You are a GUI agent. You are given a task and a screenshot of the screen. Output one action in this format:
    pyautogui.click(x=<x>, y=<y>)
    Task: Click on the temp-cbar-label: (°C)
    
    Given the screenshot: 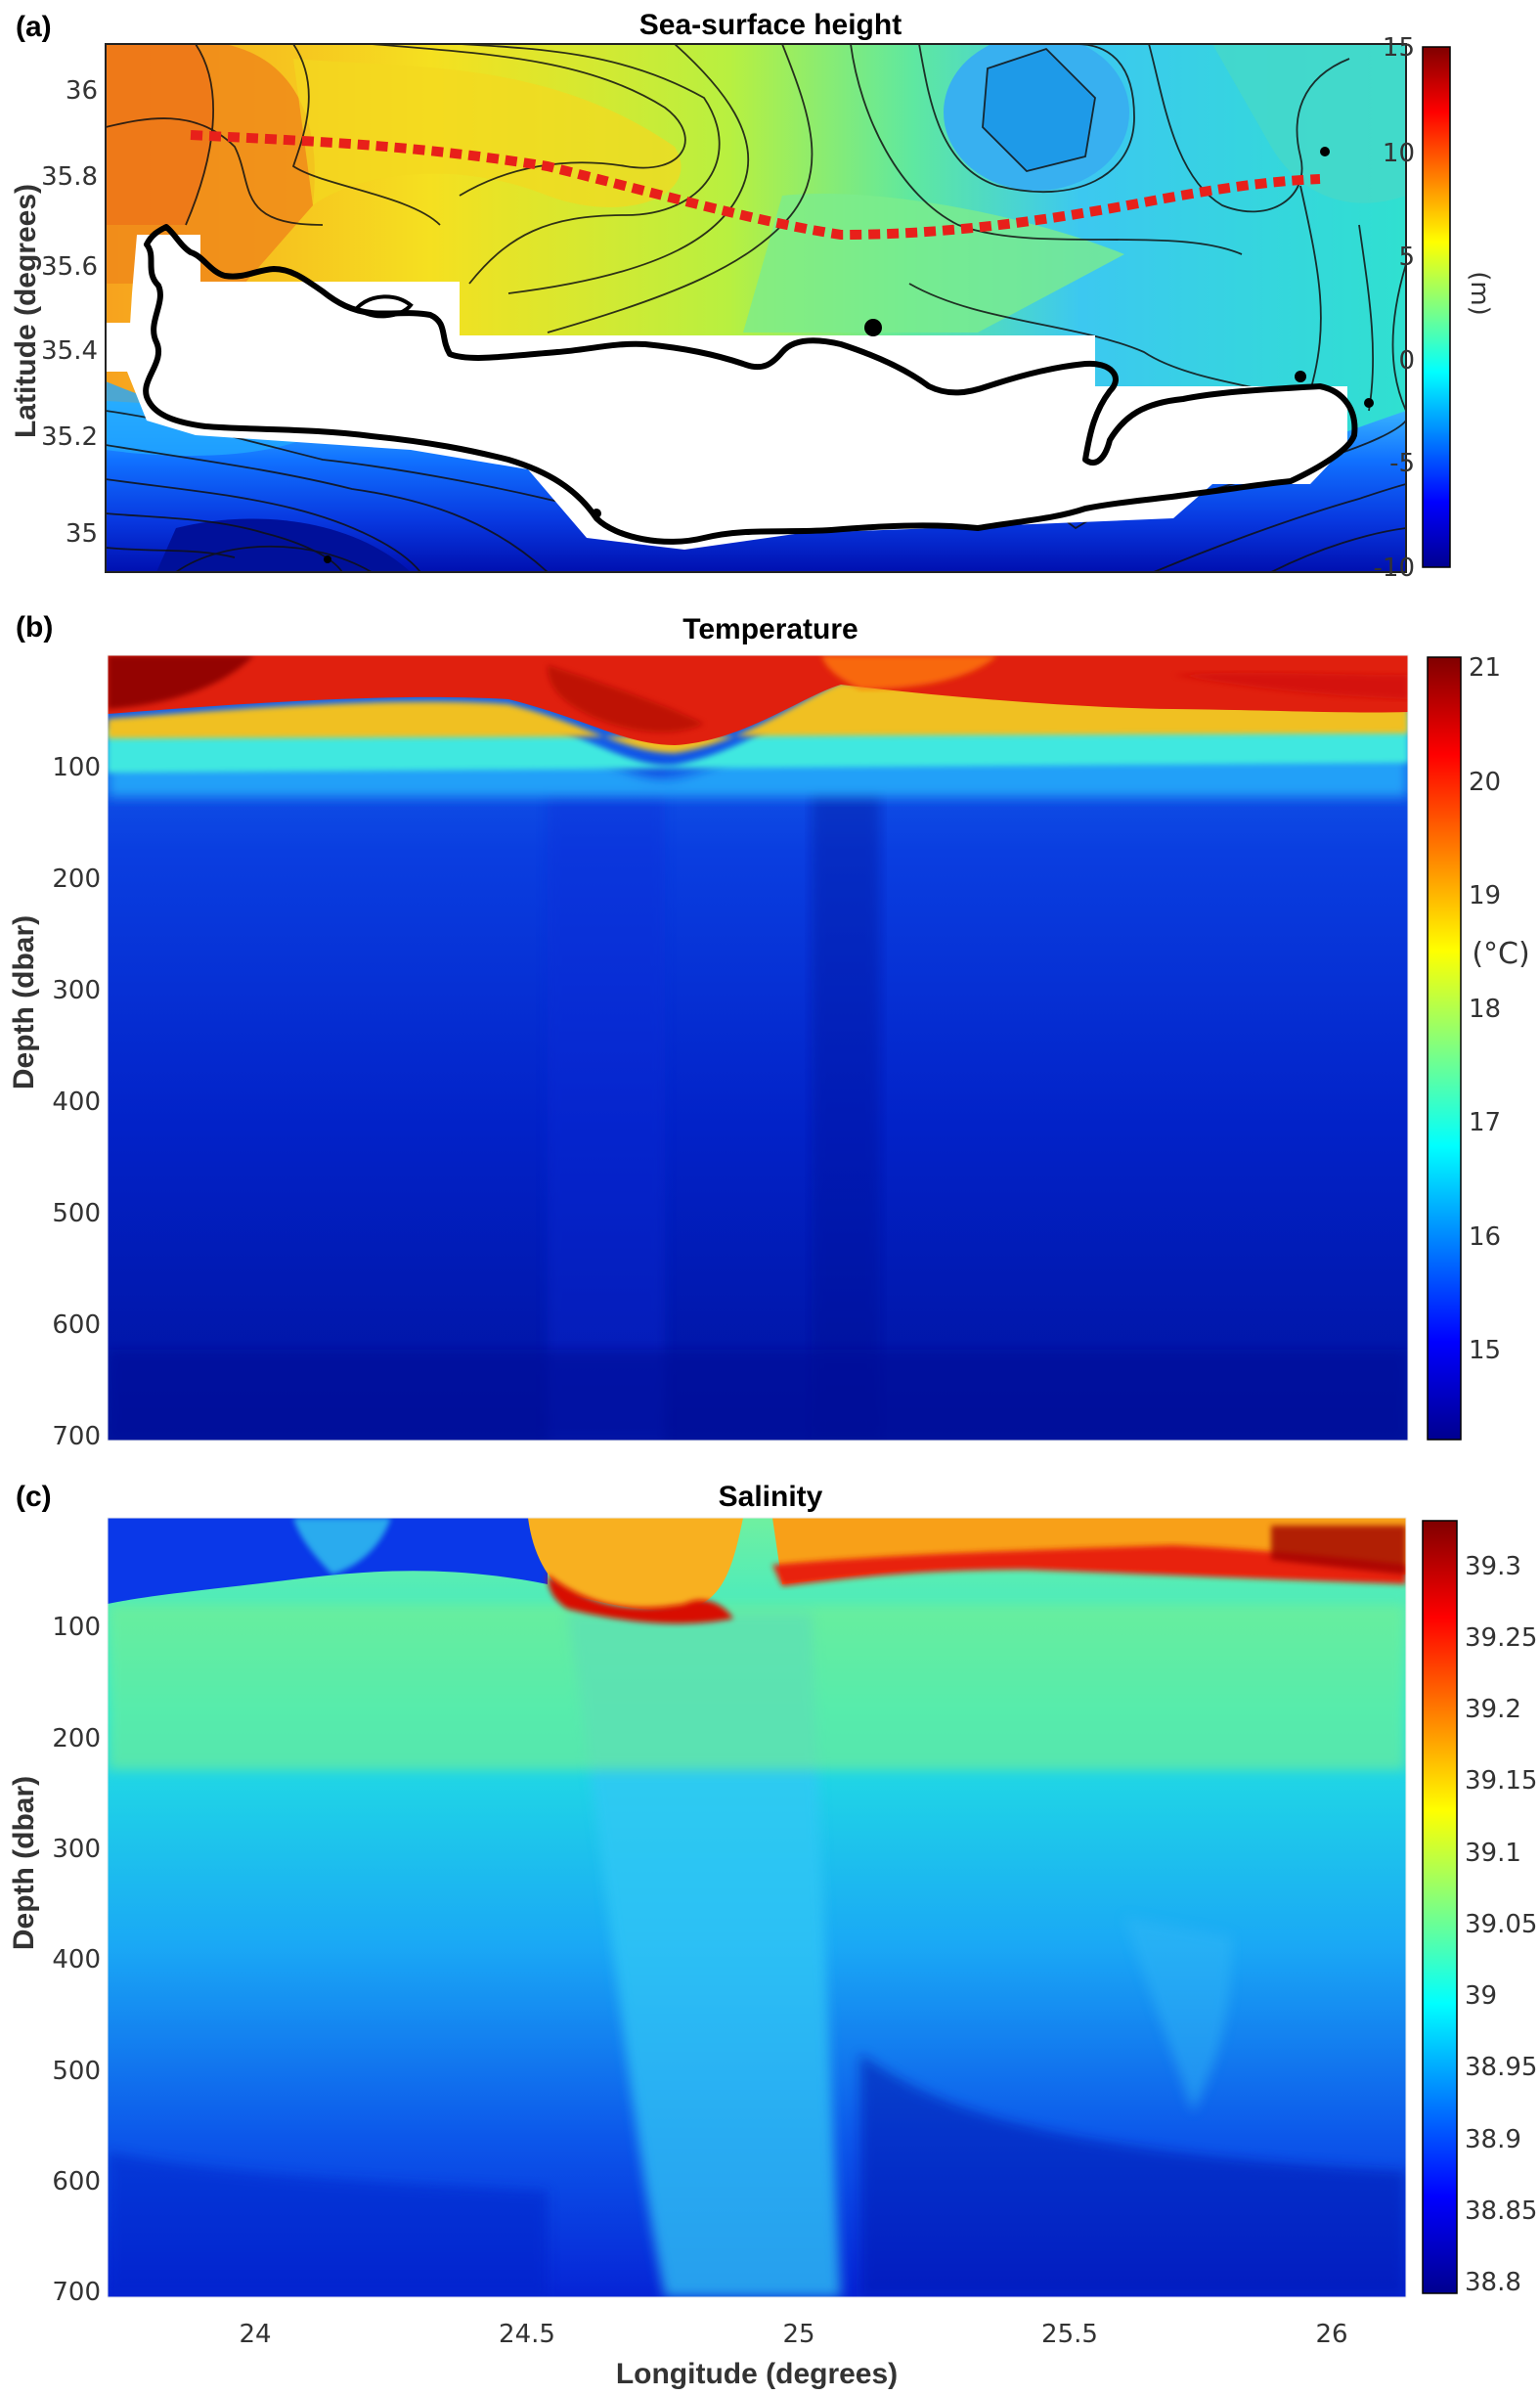 What is the action you would take?
    pyautogui.click(x=1500, y=954)
    